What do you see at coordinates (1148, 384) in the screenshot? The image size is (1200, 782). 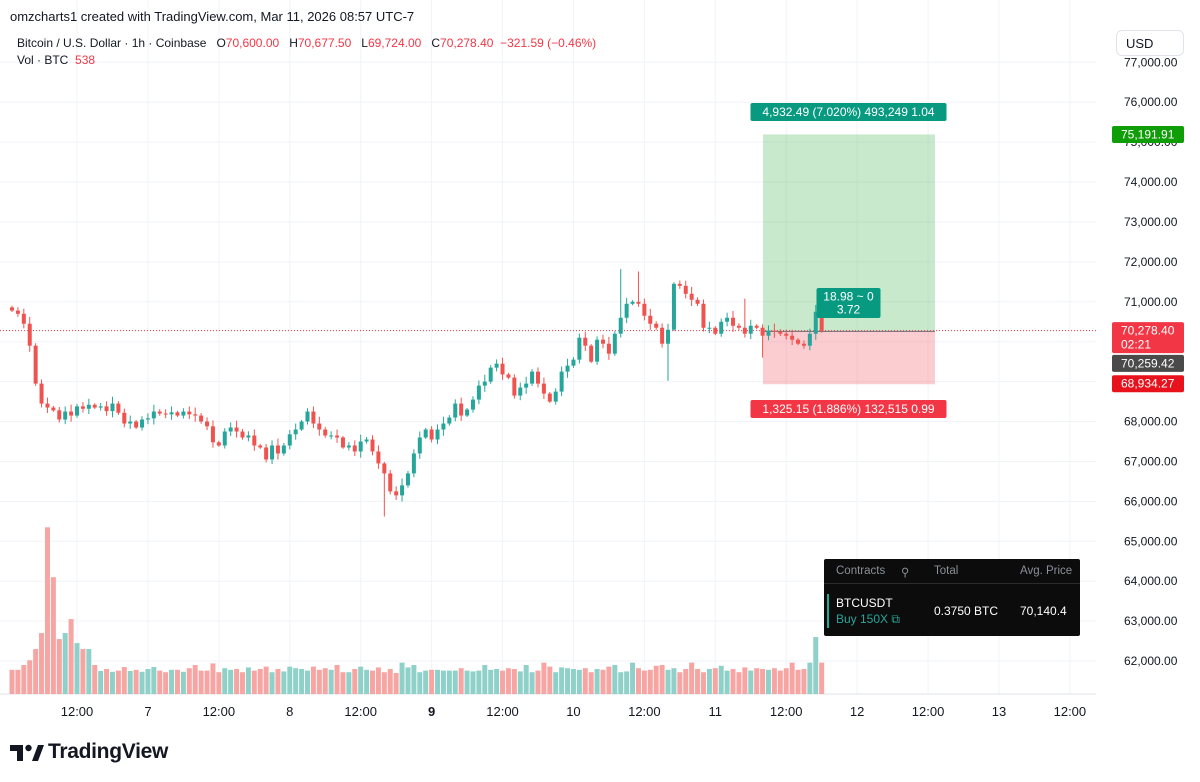 I see `stop-price-tag: 68,934.27` at bounding box center [1148, 384].